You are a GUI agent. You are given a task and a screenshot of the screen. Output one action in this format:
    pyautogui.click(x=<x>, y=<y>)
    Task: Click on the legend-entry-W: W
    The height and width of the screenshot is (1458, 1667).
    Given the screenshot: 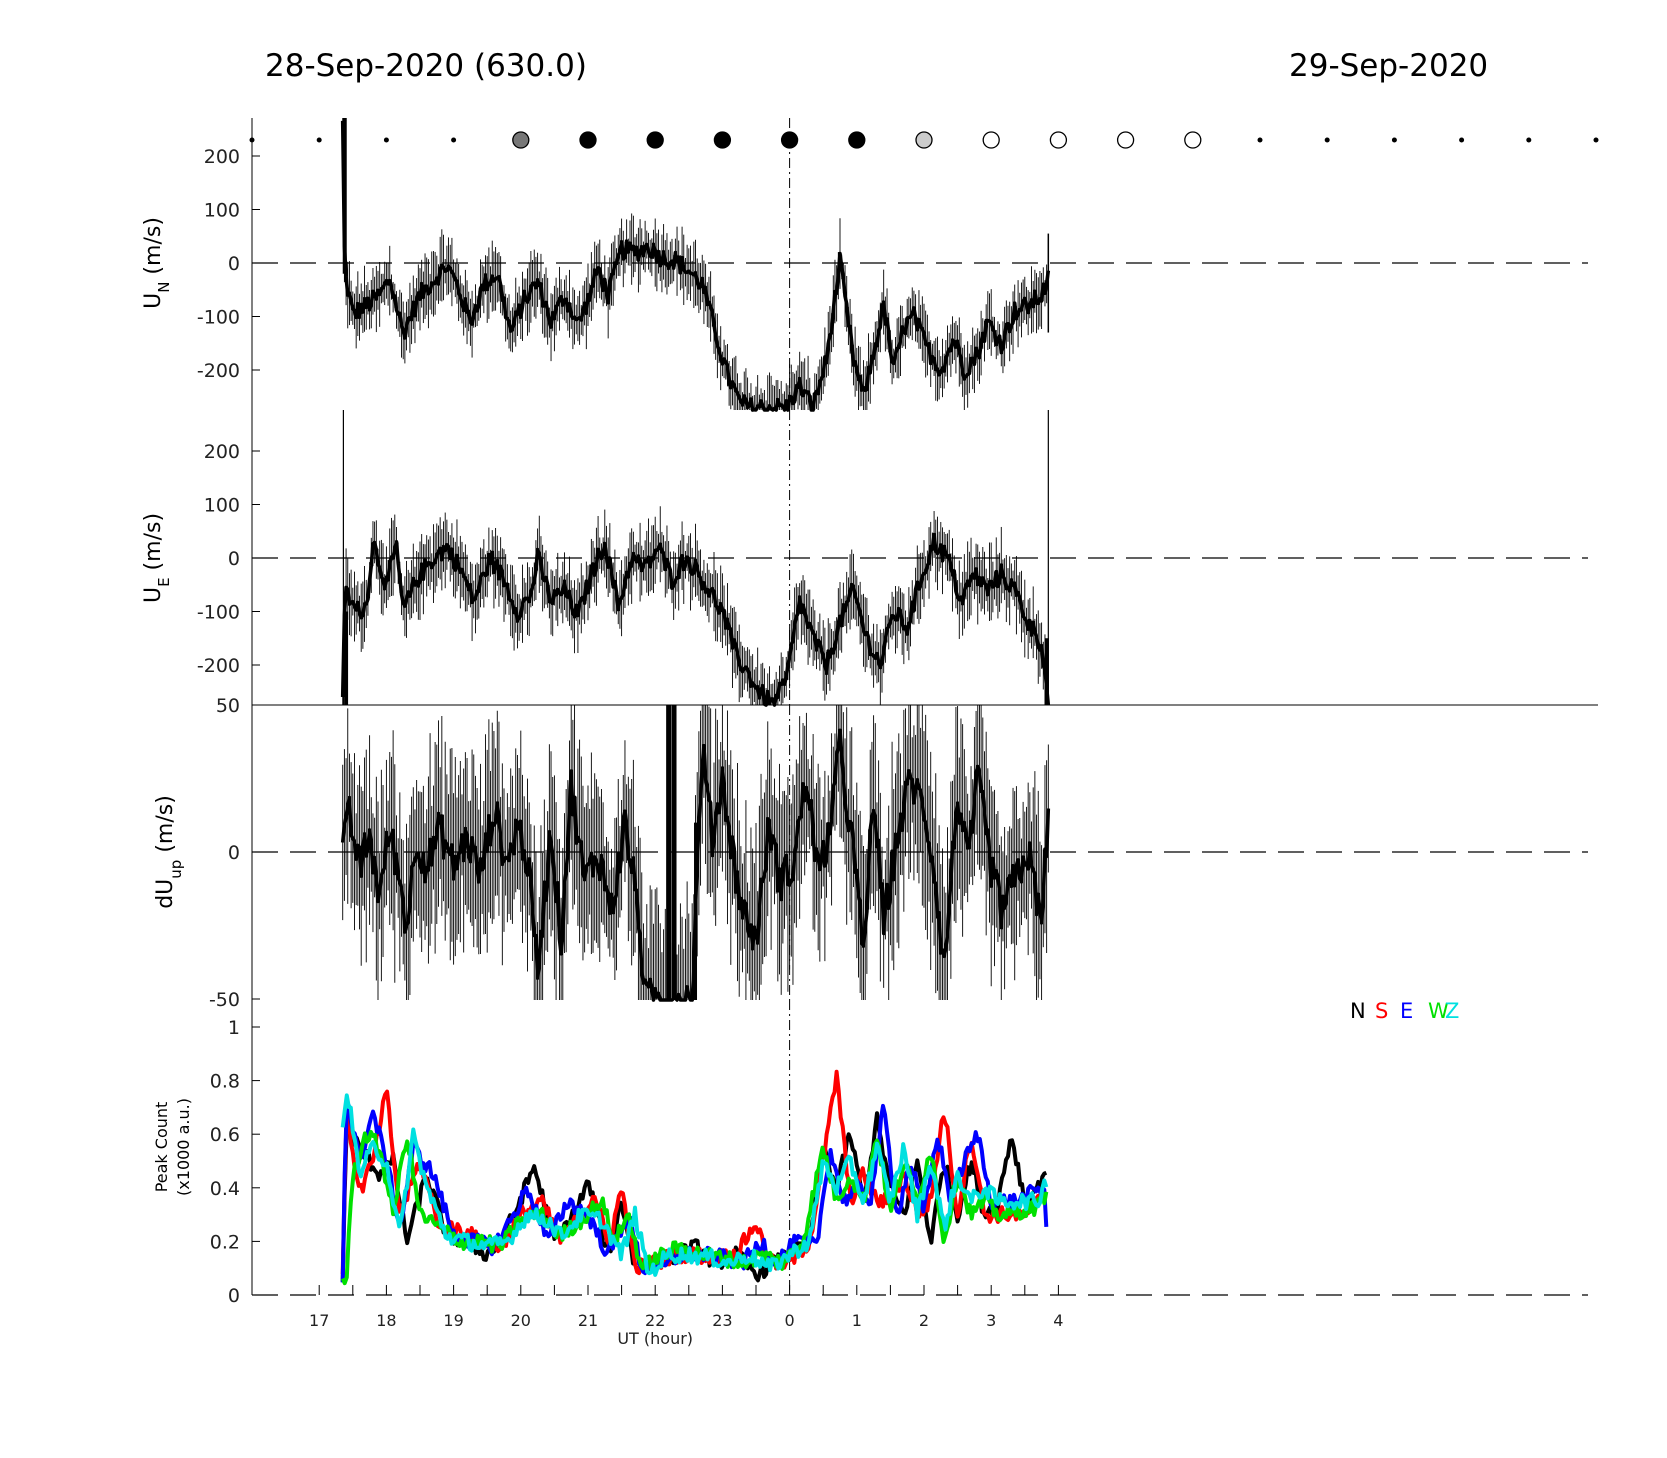 What is the action you would take?
    pyautogui.click(x=1438, y=1011)
    